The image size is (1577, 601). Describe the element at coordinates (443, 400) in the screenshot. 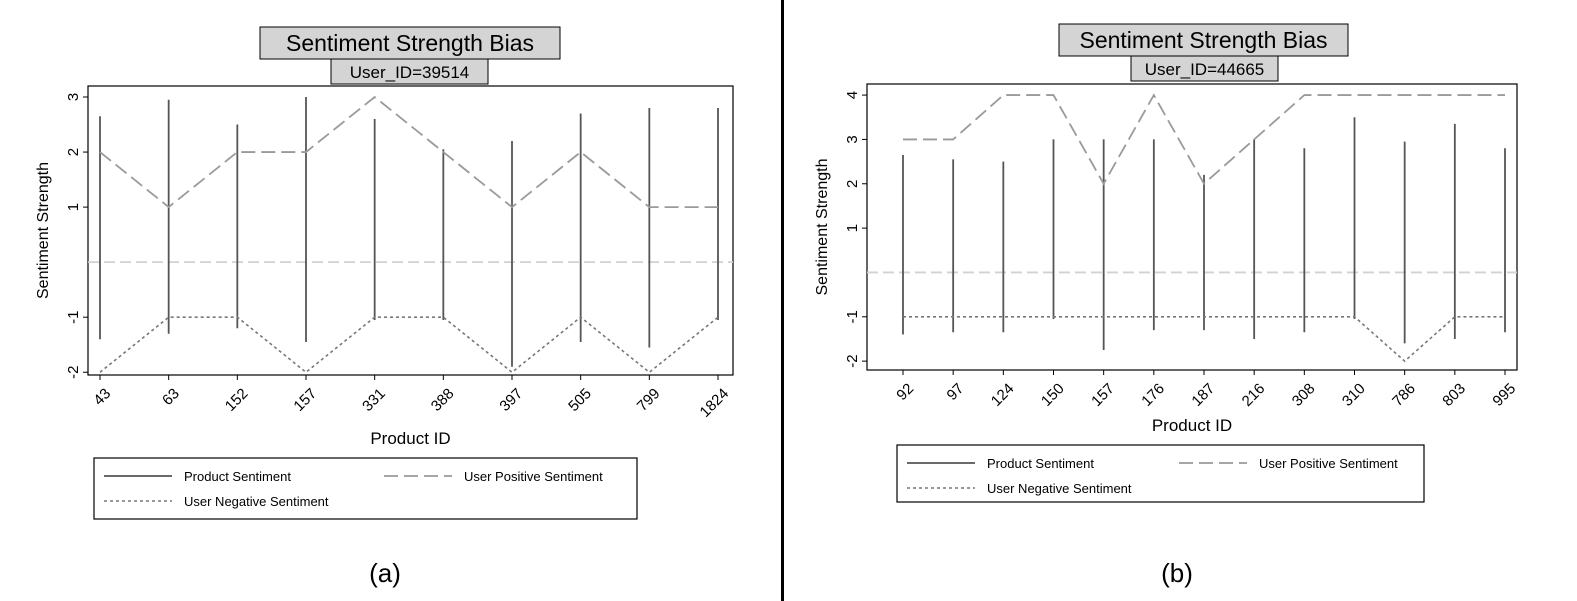

I see `x-tick-label: 388` at that location.